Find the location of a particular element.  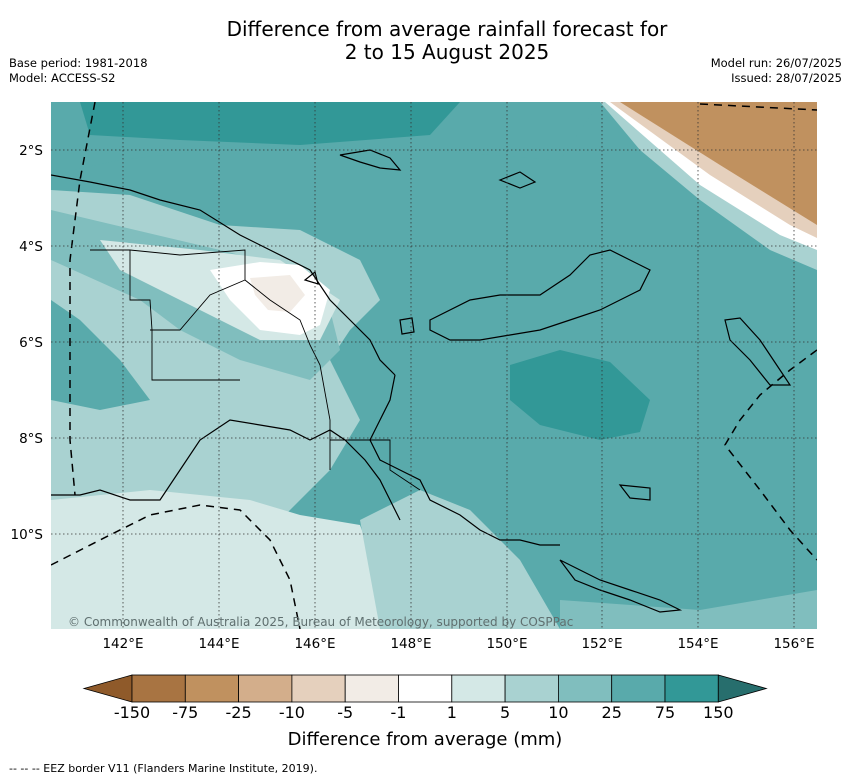

colorbar-tick-label: 25 is located at coordinates (611, 712).